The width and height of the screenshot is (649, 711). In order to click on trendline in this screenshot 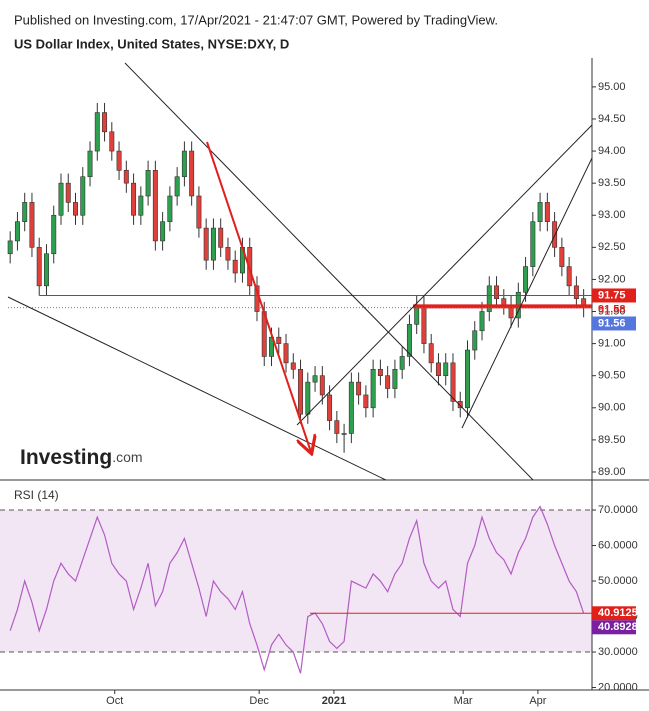, I will do `click(526, 293)`.